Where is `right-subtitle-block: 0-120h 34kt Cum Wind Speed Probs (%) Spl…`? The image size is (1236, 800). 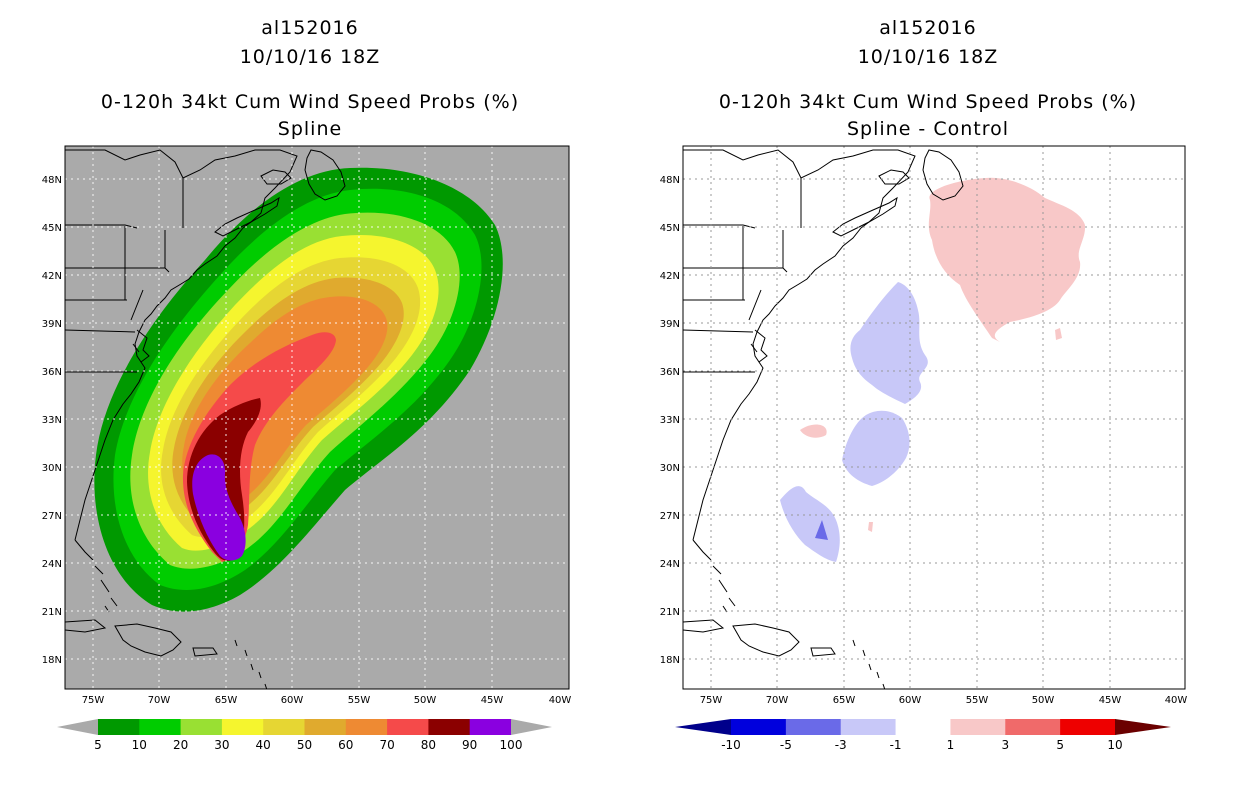
right-subtitle-block: 0-120h 34kt Cum Wind Speed Probs (%) Spl… is located at coordinates (928, 116).